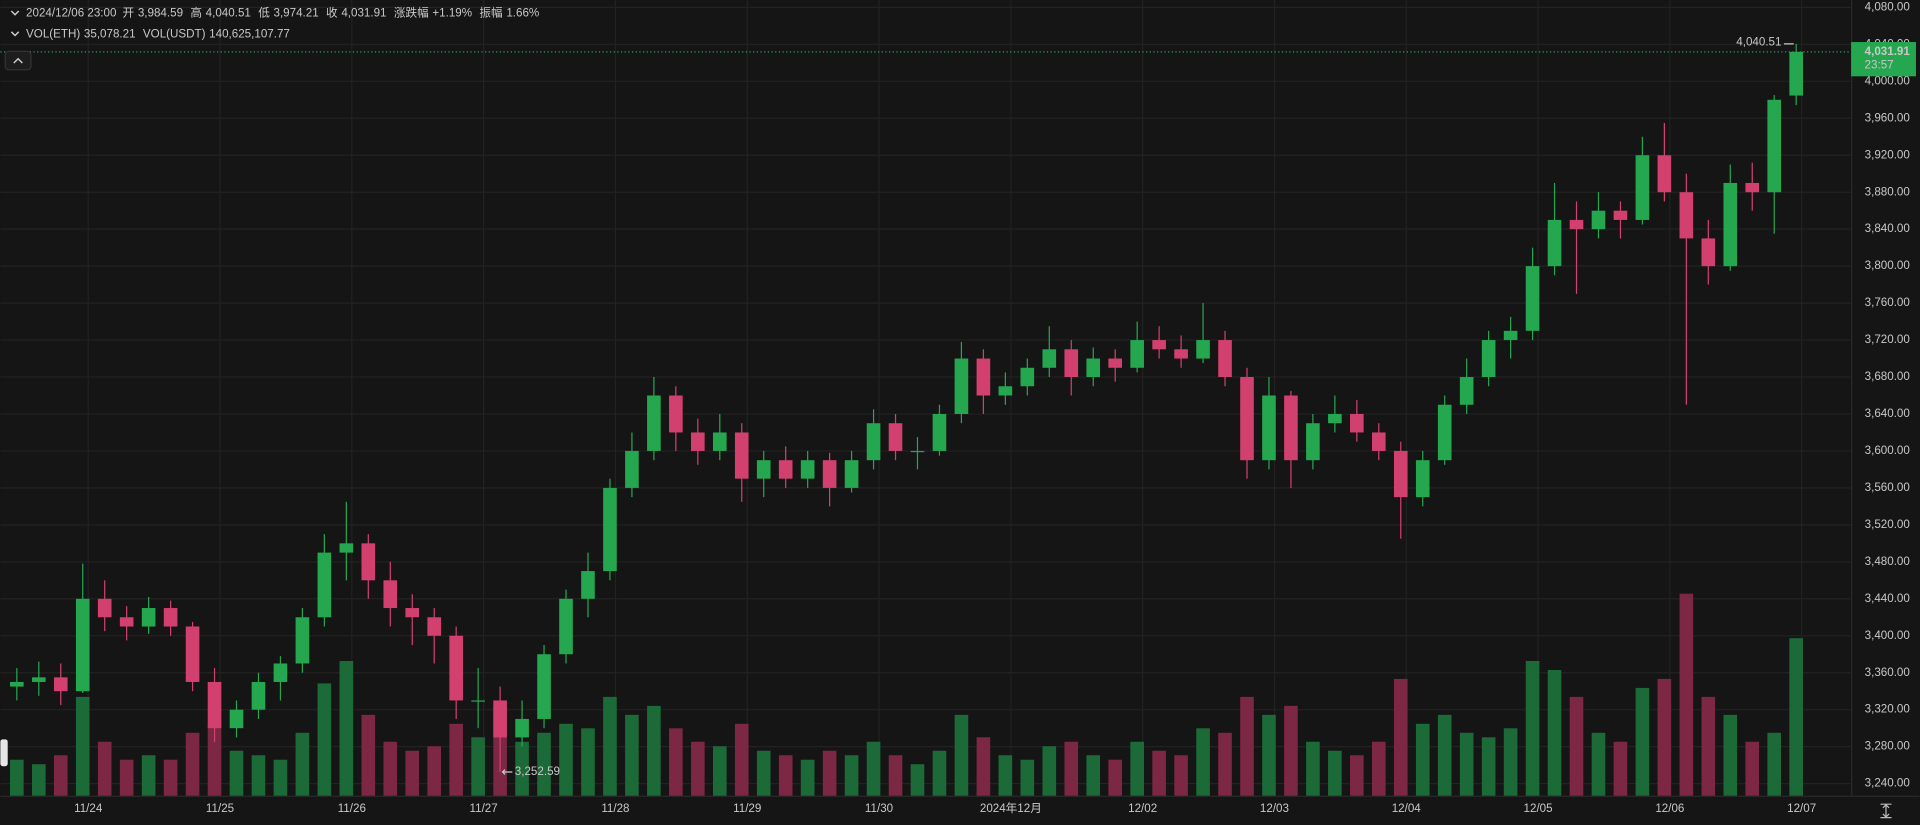  I want to click on y-tick-label: 3,680.00, so click(1887, 376).